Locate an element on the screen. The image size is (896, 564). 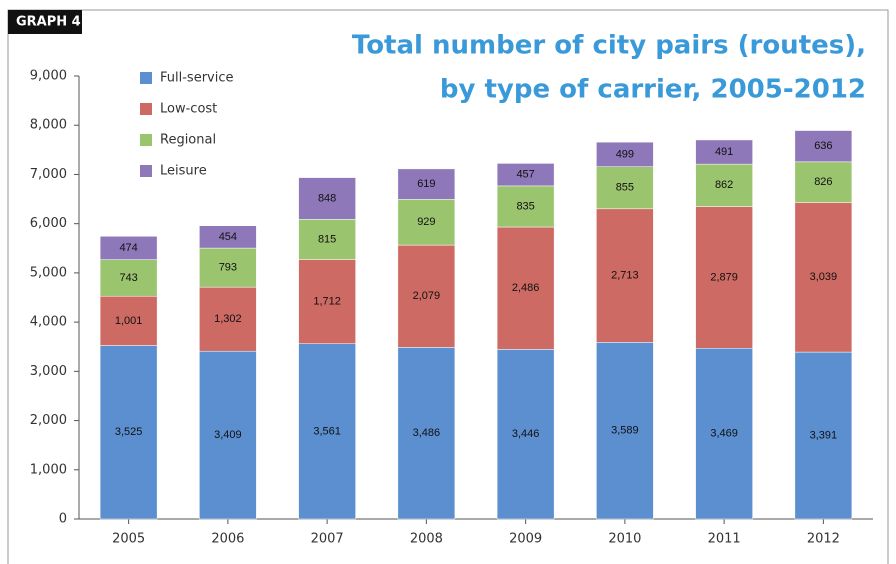
y-tick-label: 9,000 is located at coordinates (48, 76).